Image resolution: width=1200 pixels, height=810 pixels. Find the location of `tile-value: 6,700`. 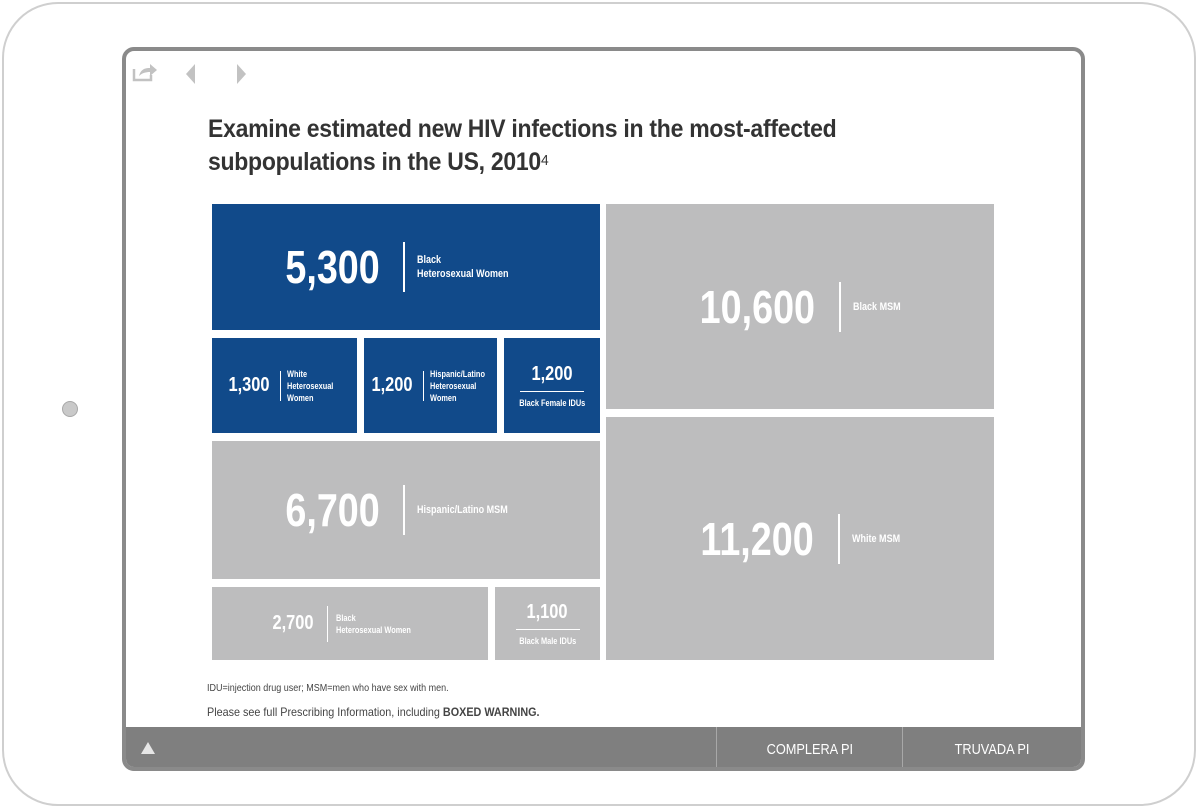

tile-value: 6,700 is located at coordinates (333, 510).